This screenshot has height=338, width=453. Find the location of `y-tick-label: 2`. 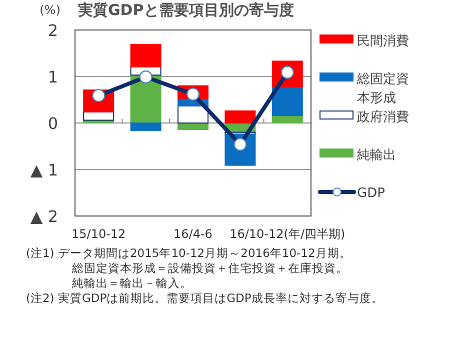

y-tick-label: 2 is located at coordinates (53, 30).